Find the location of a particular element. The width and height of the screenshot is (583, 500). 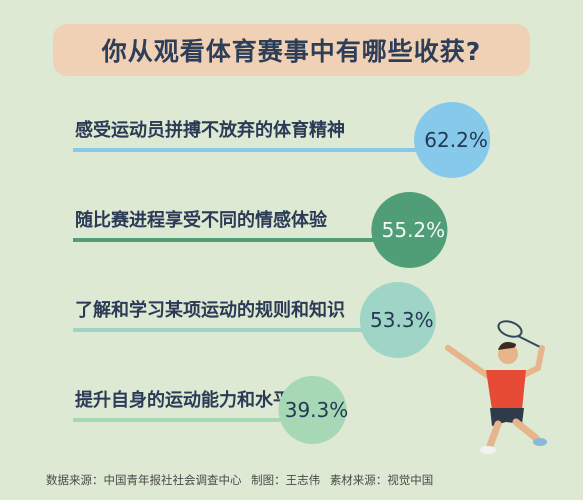

value-label-0: 62.2% is located at coordinates (456, 140).